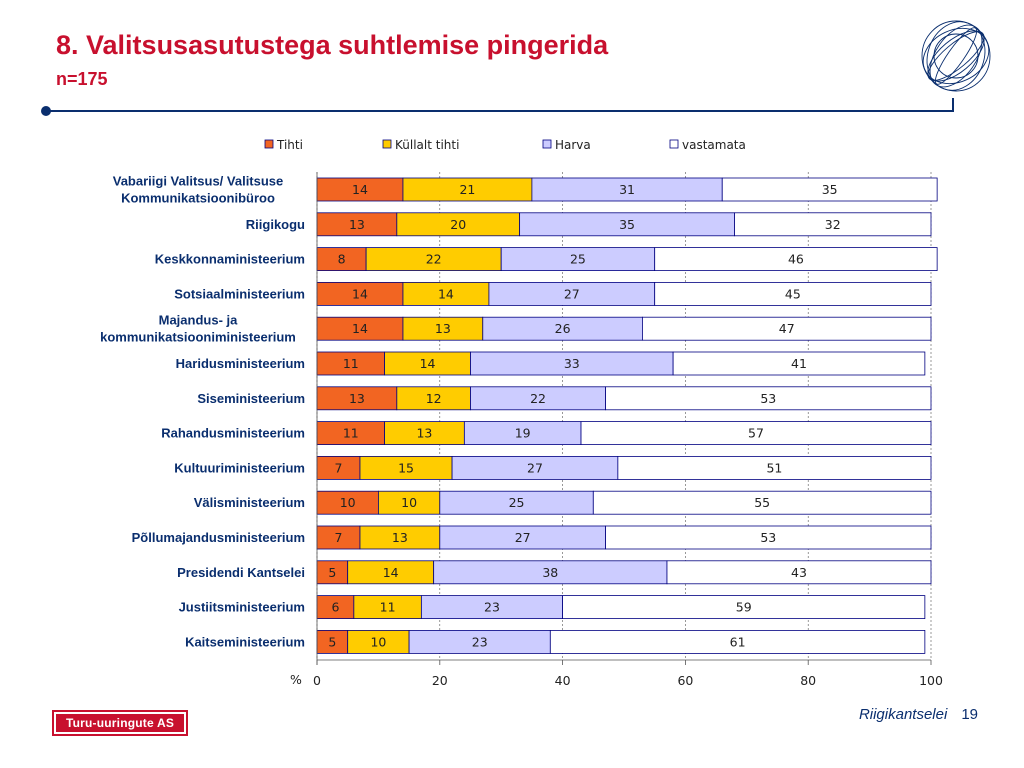 Image resolution: width=1024 pixels, height=768 pixels. Describe the element at coordinates (82, 79) in the screenshot. I see `sample-size-label: n=175` at that location.